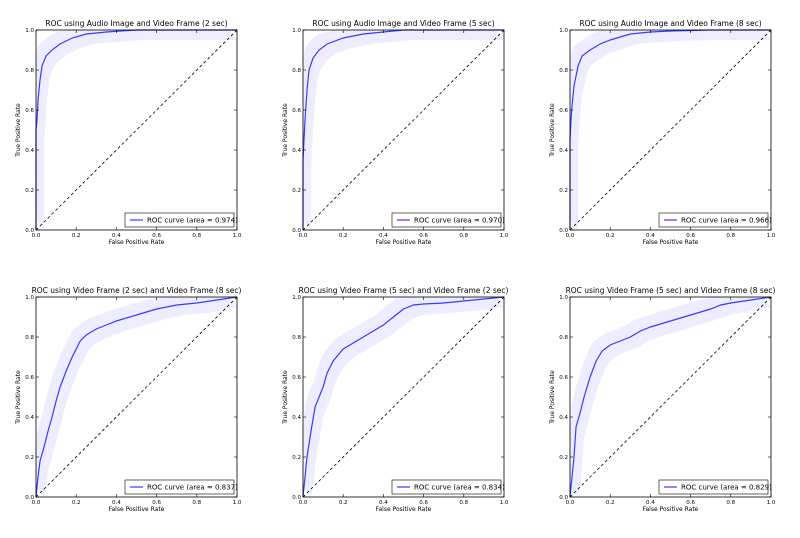 This screenshot has width=800, height=538. I want to click on chart-1-legend-box, so click(179, 220).